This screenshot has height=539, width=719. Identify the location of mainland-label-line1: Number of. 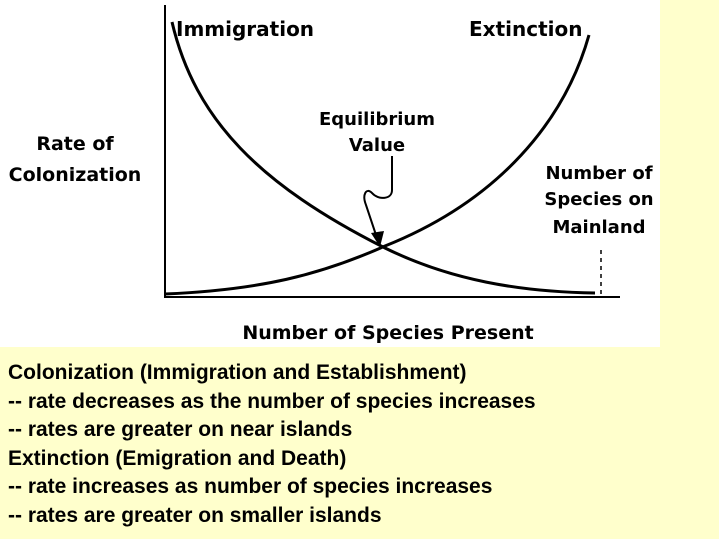
(598, 173).